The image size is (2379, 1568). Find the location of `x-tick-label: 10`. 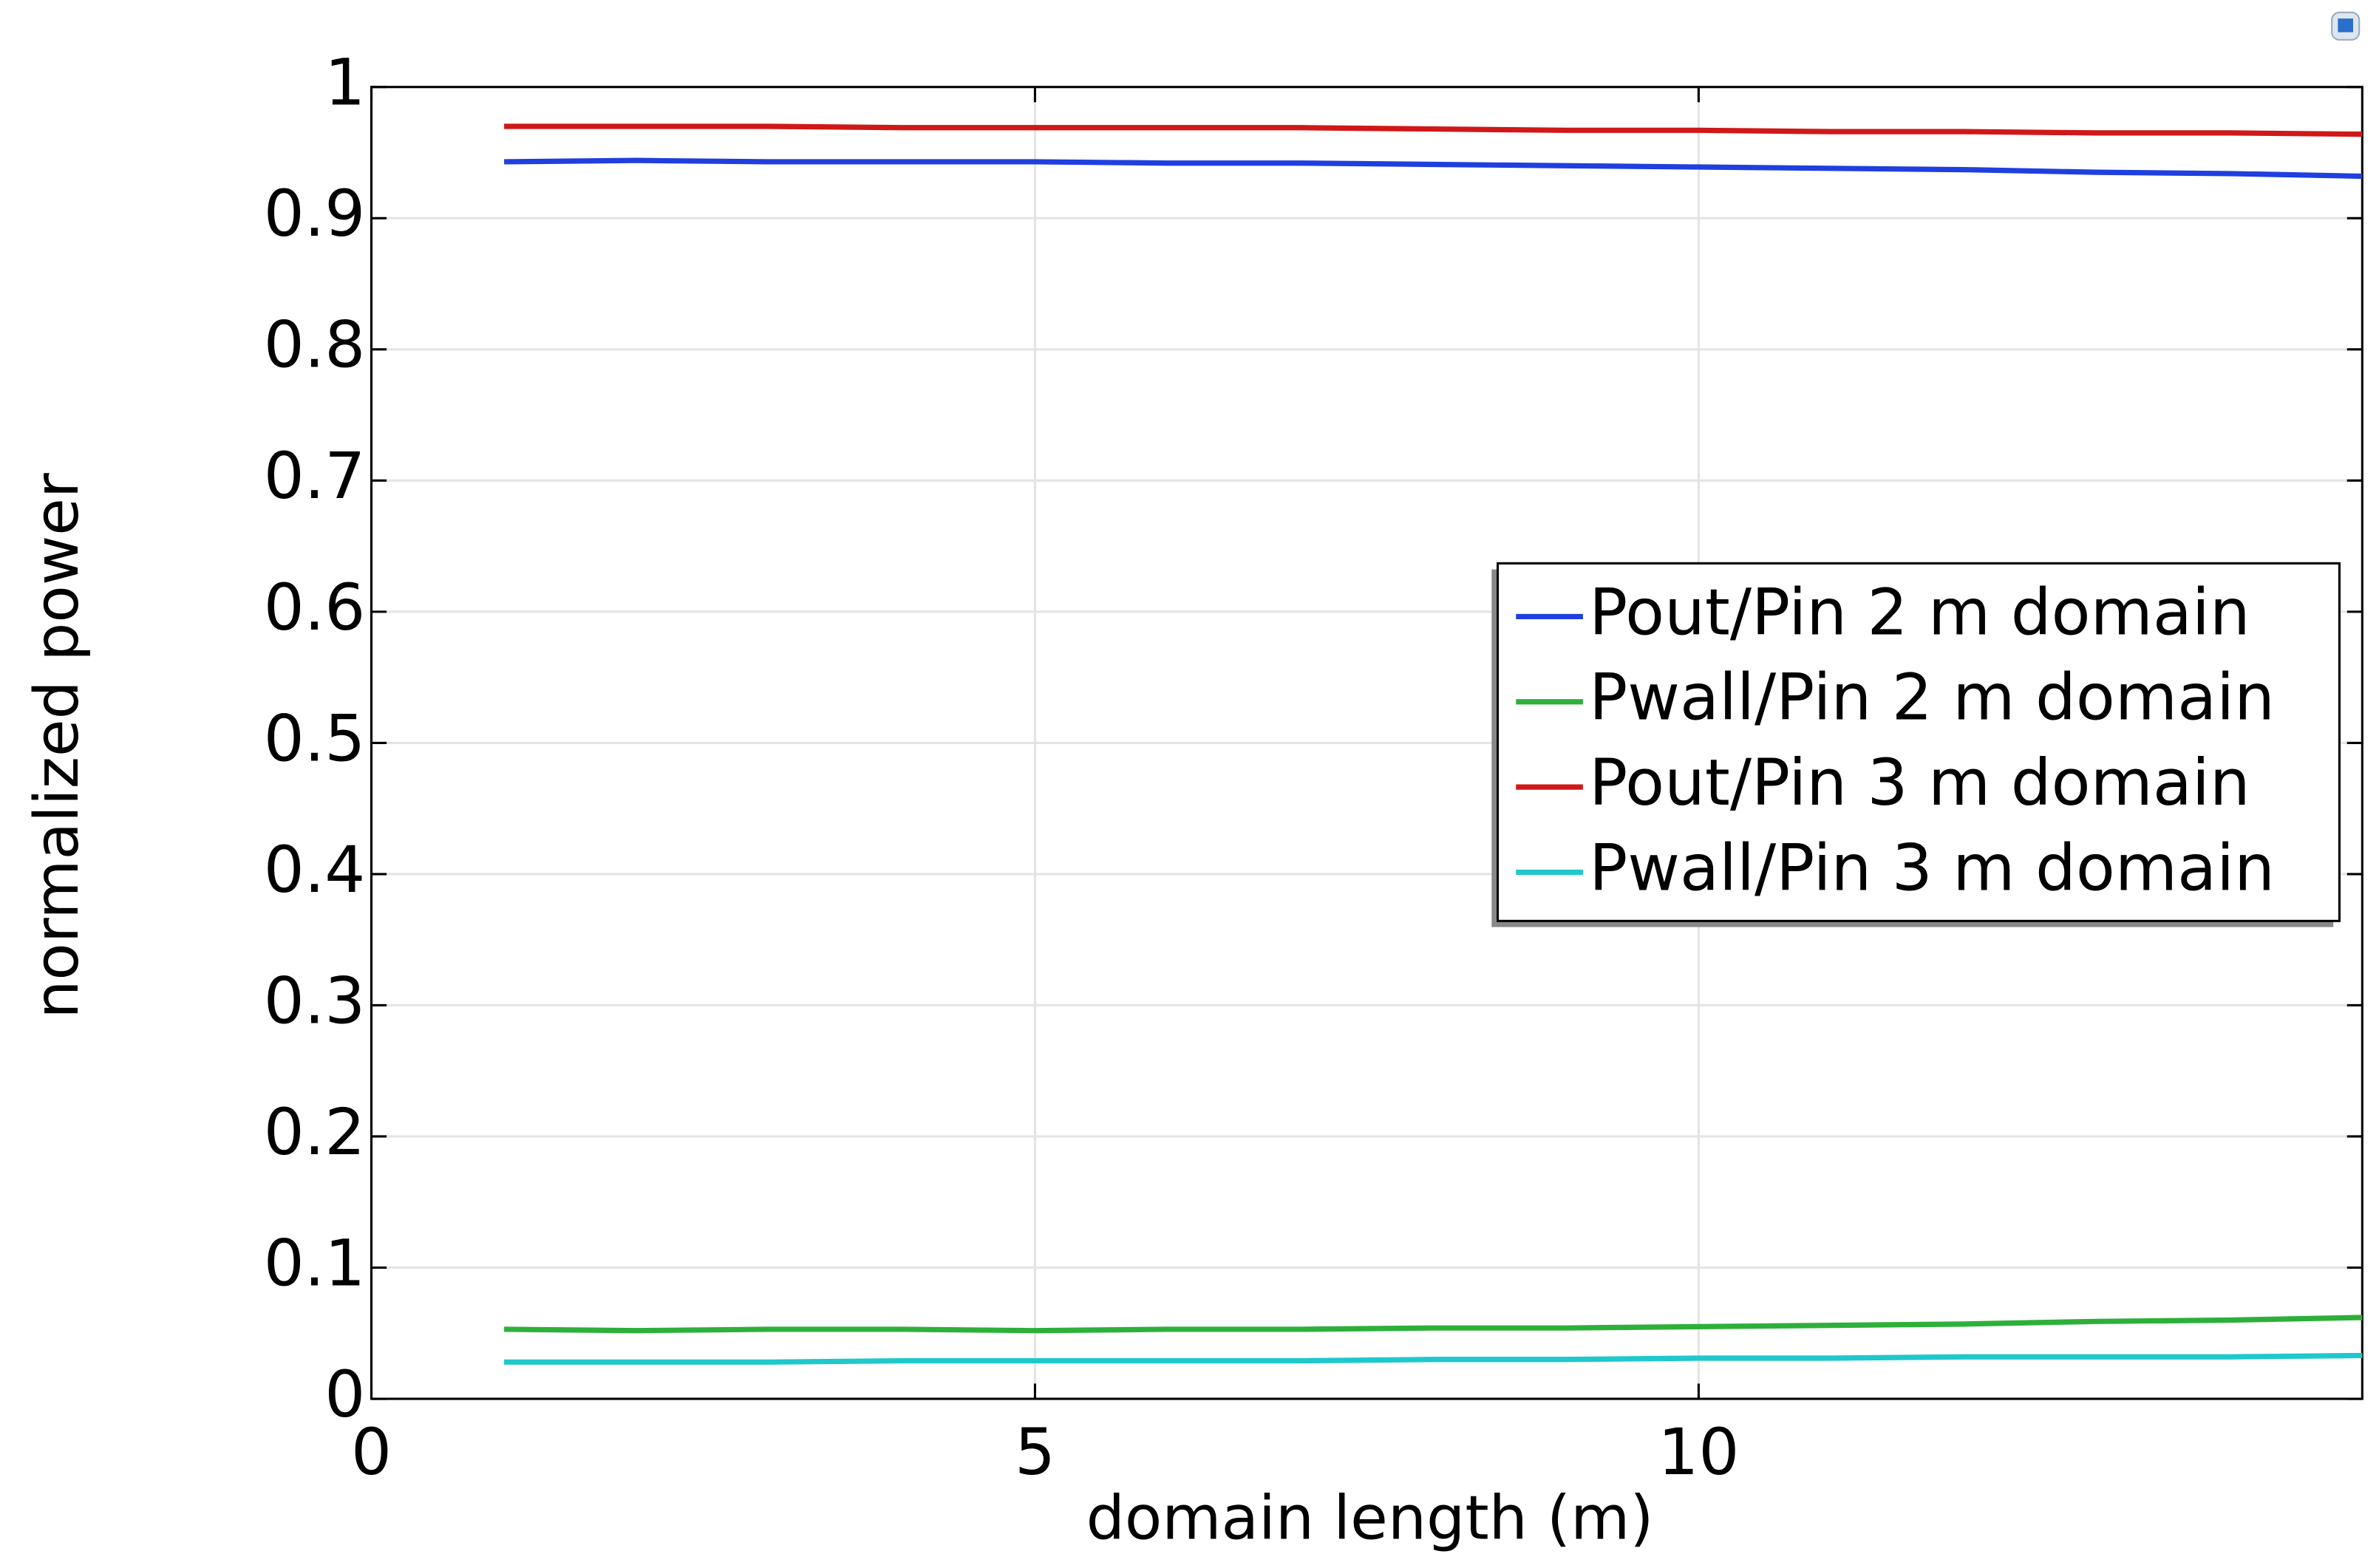

x-tick-label: 10 is located at coordinates (1698, 1453).